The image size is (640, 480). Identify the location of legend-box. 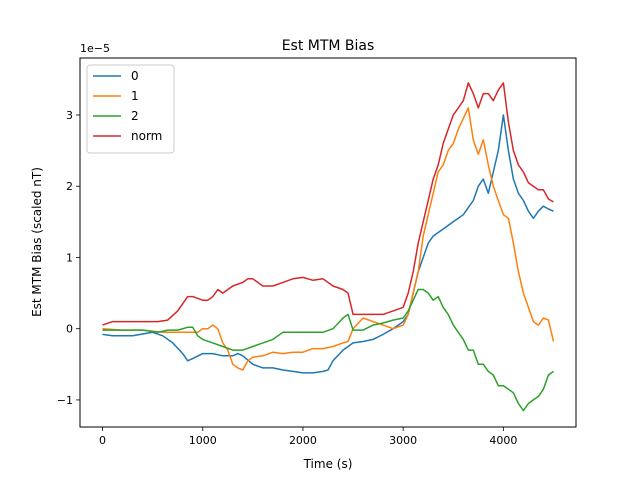
(130, 109).